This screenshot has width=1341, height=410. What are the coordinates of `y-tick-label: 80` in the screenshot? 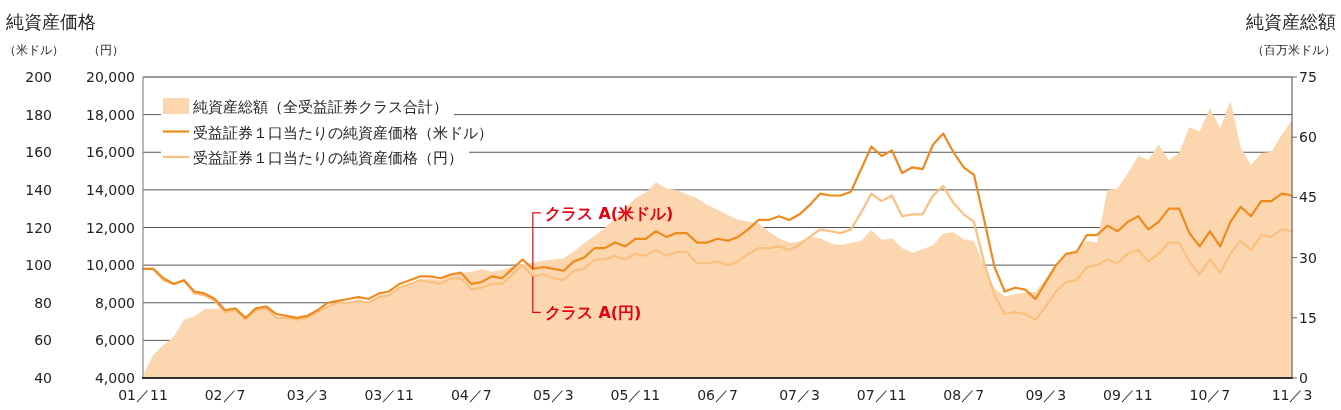 It's located at (43, 302).